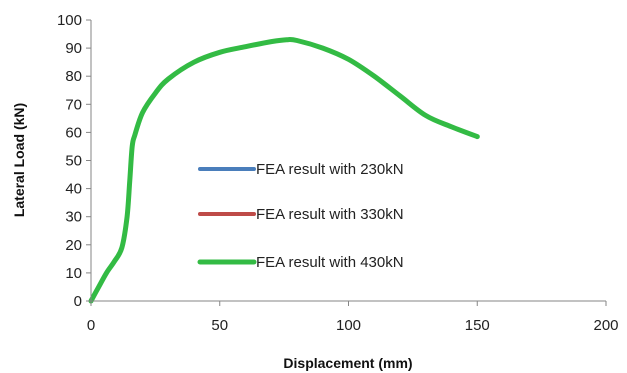 This screenshot has height=373, width=627. Describe the element at coordinates (605, 325) in the screenshot. I see `x-tick-label: 200` at that location.